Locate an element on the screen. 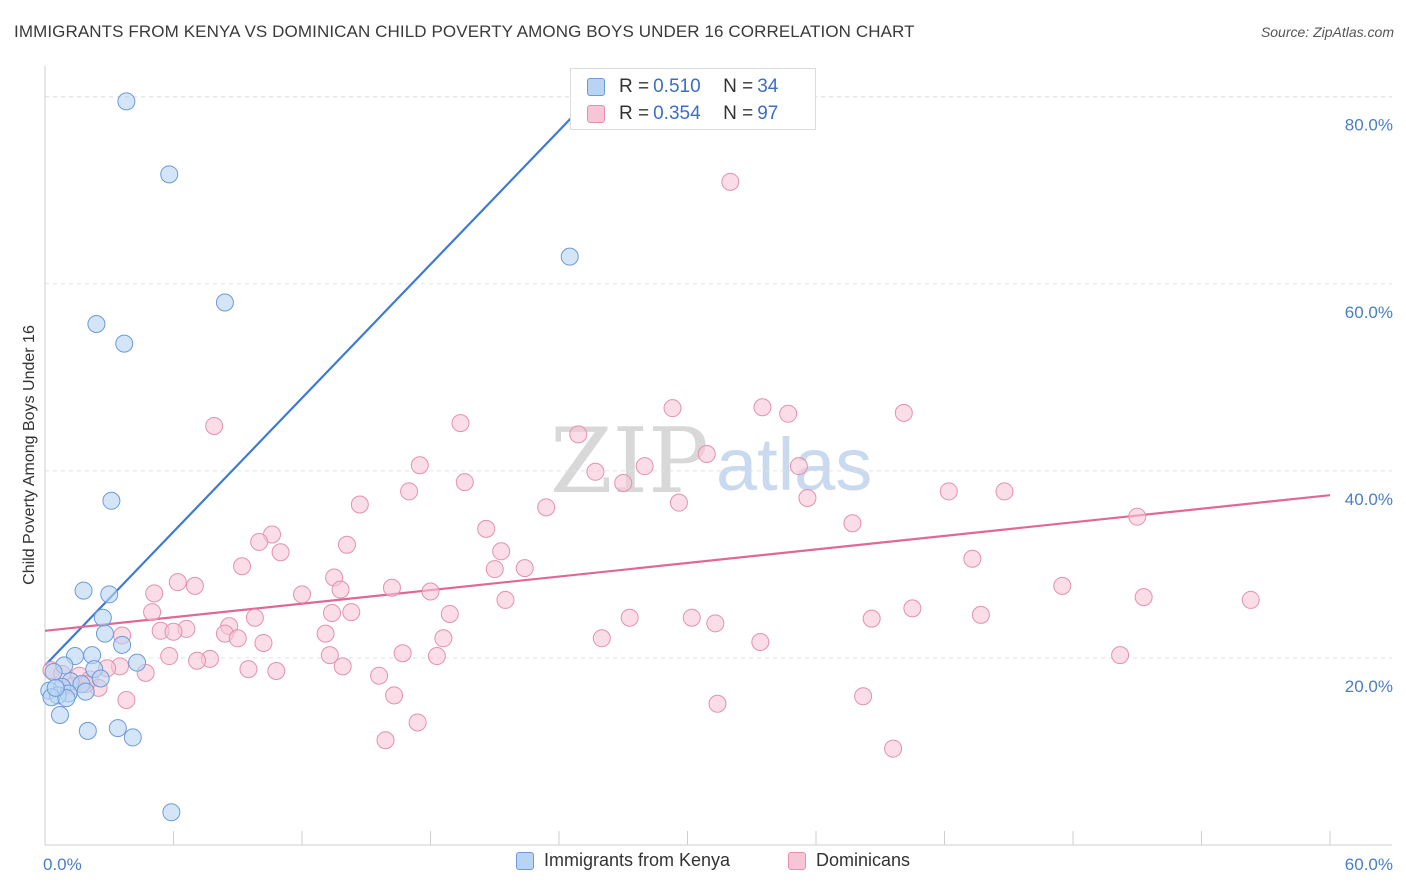 This screenshot has width=1406, height=892. stats-row-kenya: R = 0.510 N = 34 is located at coordinates (682, 87).